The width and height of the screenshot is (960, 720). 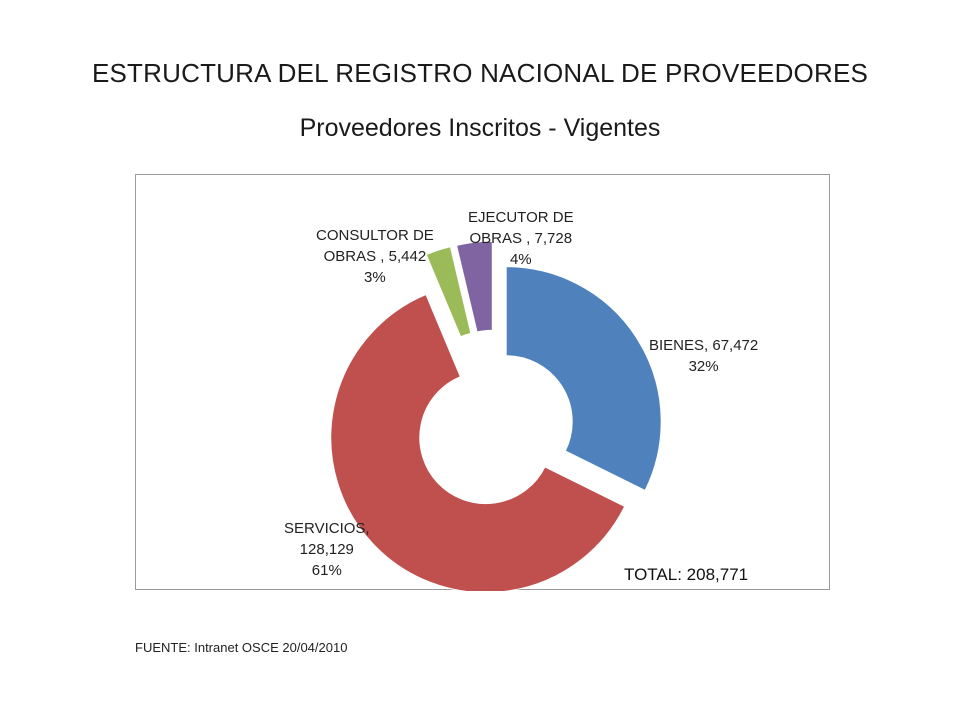 I want to click on slice-servicios, so click(x=478, y=442).